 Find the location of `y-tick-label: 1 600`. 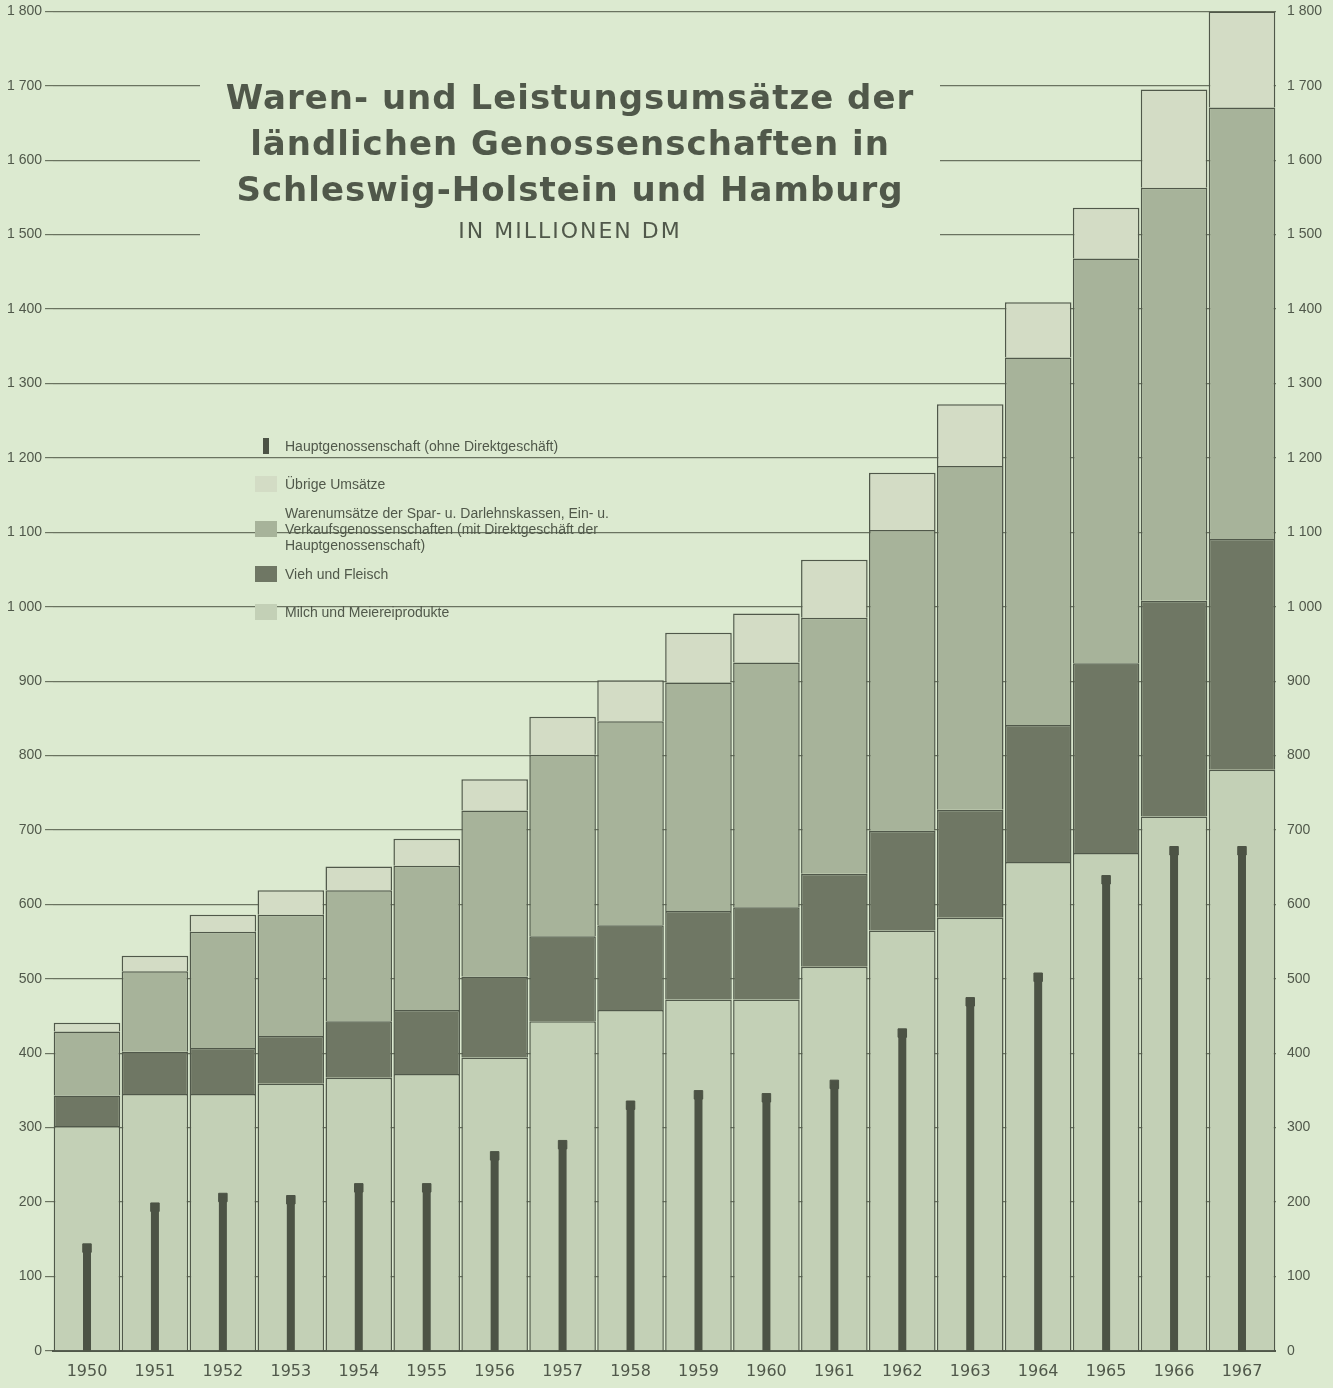

y-tick-label: 1 600 is located at coordinates (24, 159).